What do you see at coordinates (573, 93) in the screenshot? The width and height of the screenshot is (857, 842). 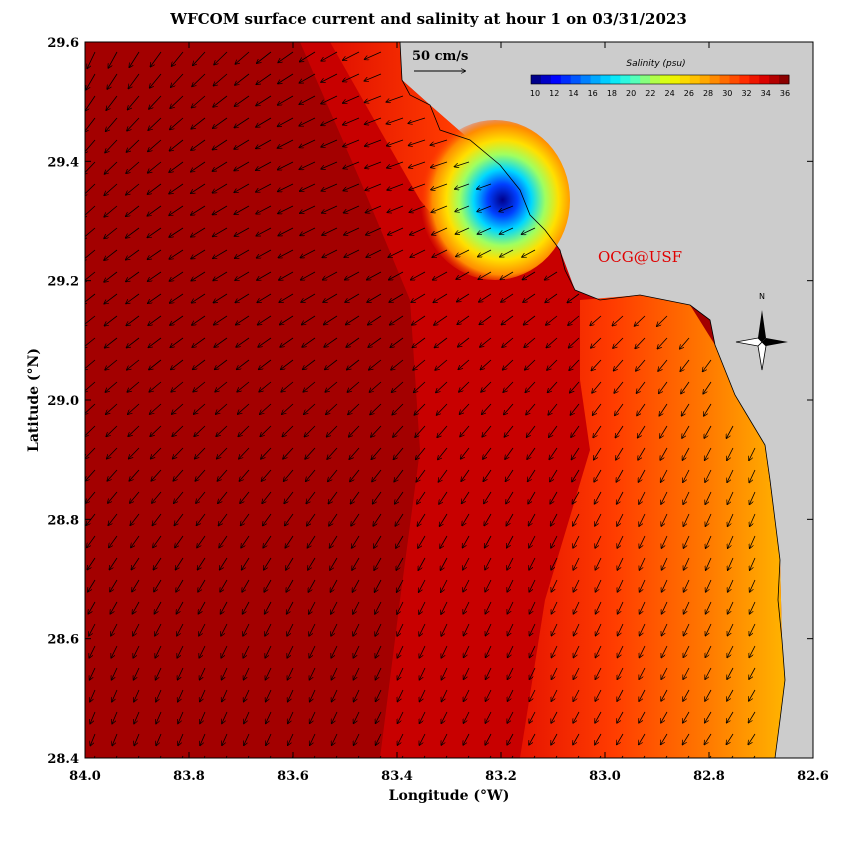 I see `colorbar-tick-label: 14` at bounding box center [573, 93].